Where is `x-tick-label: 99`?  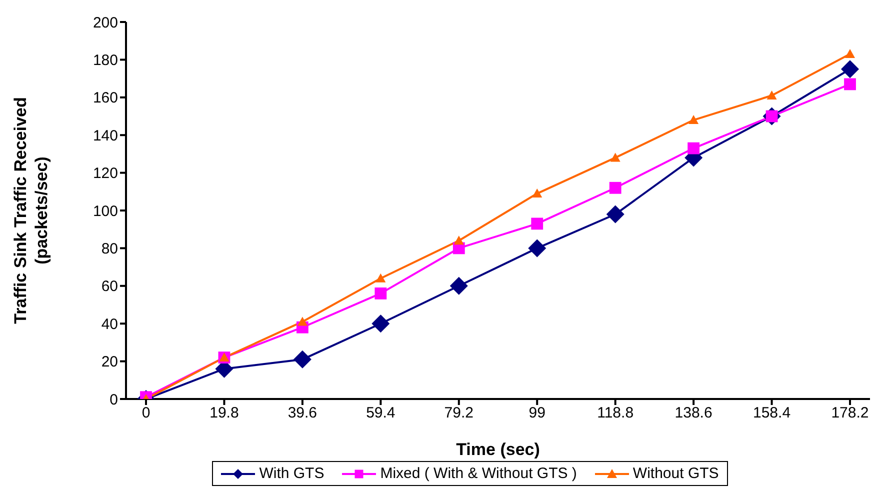
x-tick-label: 99 is located at coordinates (537, 413).